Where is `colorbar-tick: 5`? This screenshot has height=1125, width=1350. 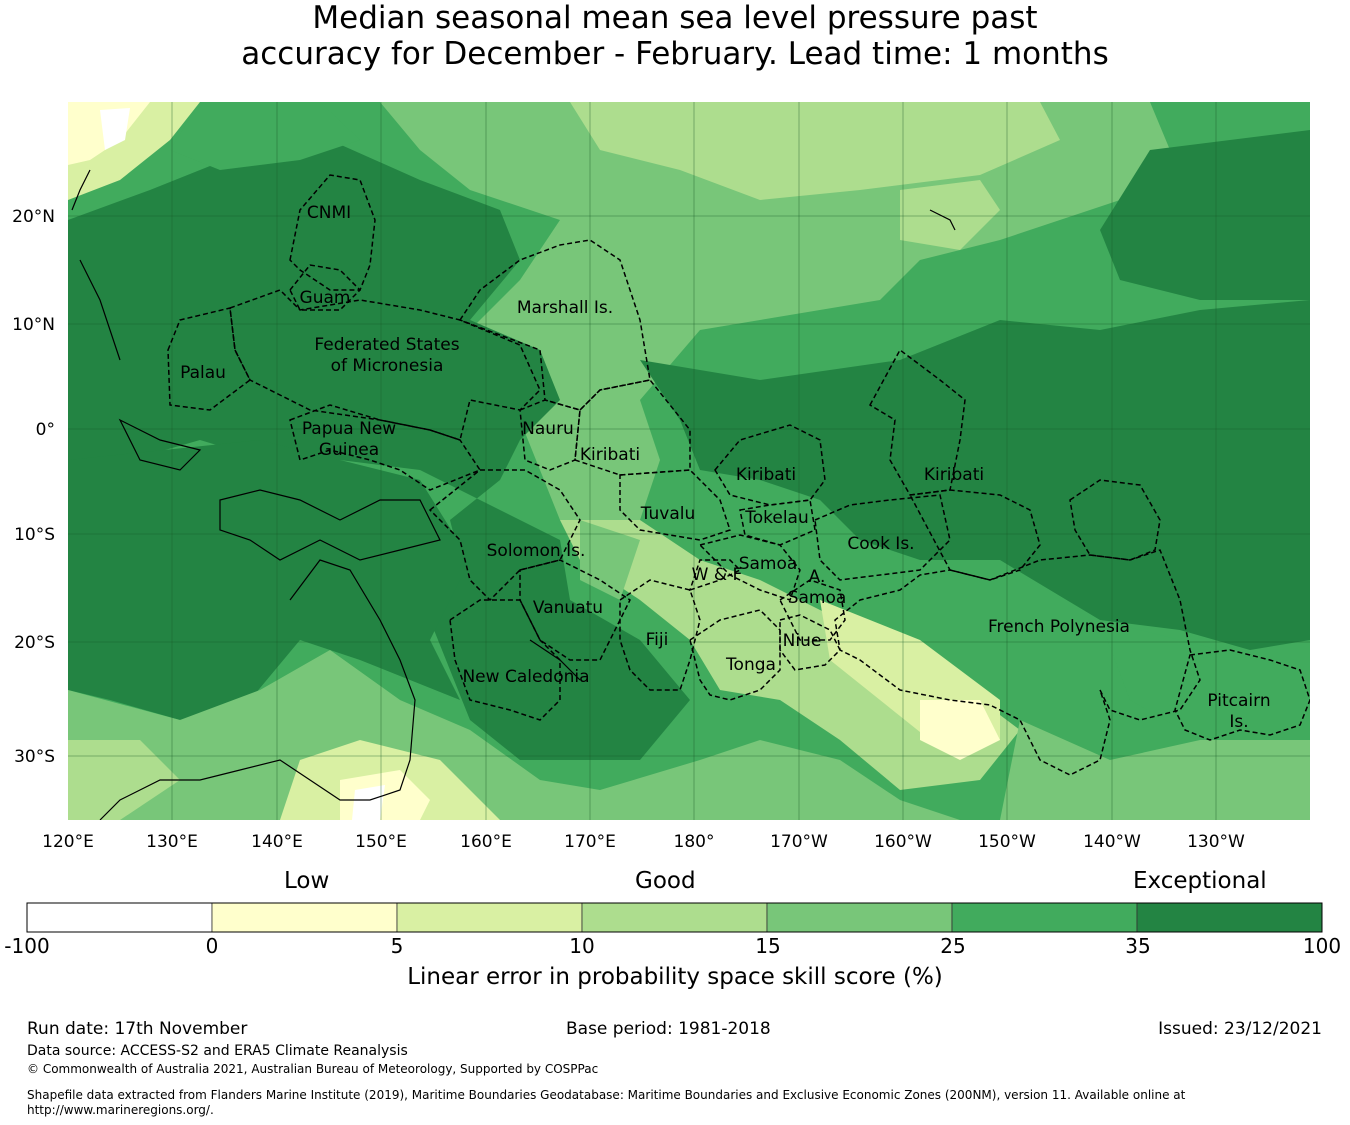 colorbar-tick: 5 is located at coordinates (397, 946).